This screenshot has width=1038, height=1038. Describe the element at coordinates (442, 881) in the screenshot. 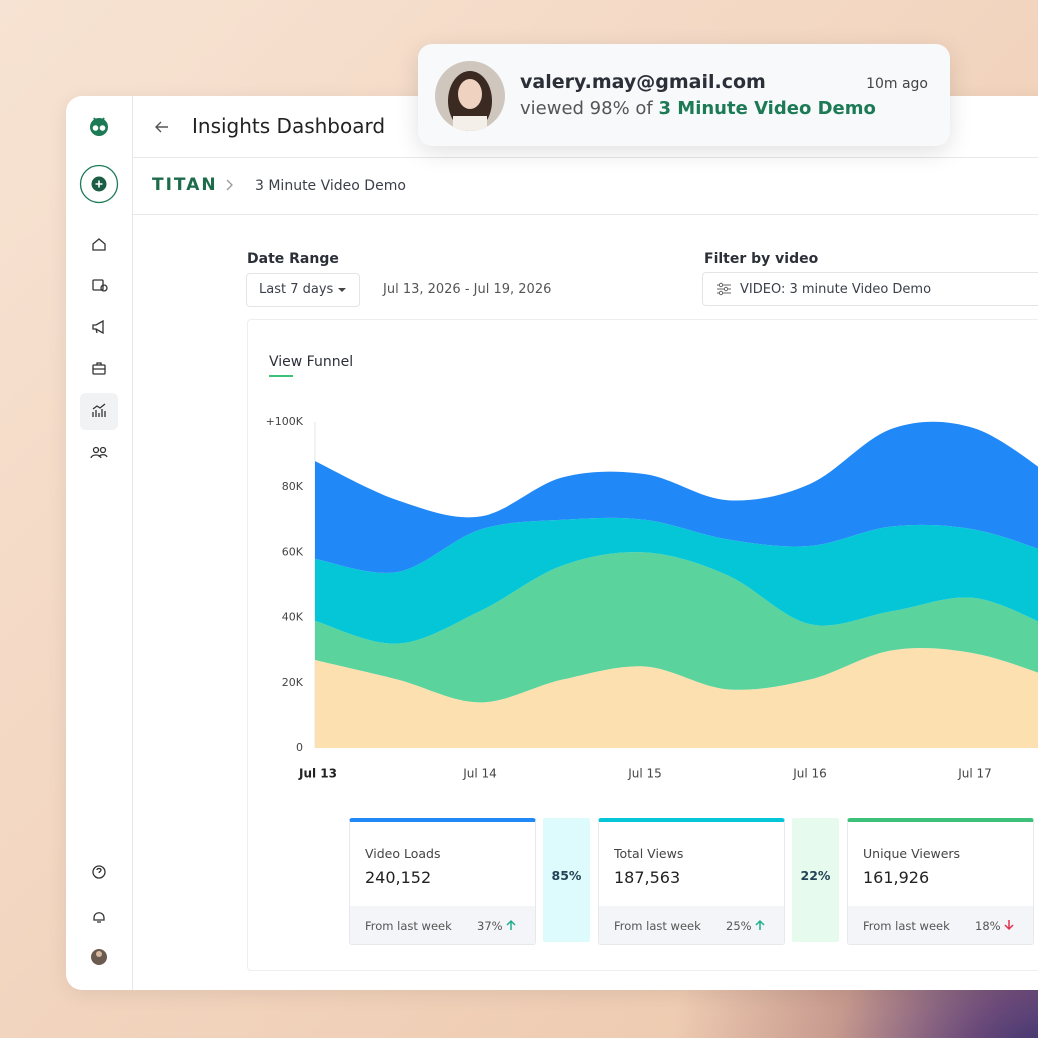

I see `stat-card: Video Loads 240,152 From last week 37%` at that location.